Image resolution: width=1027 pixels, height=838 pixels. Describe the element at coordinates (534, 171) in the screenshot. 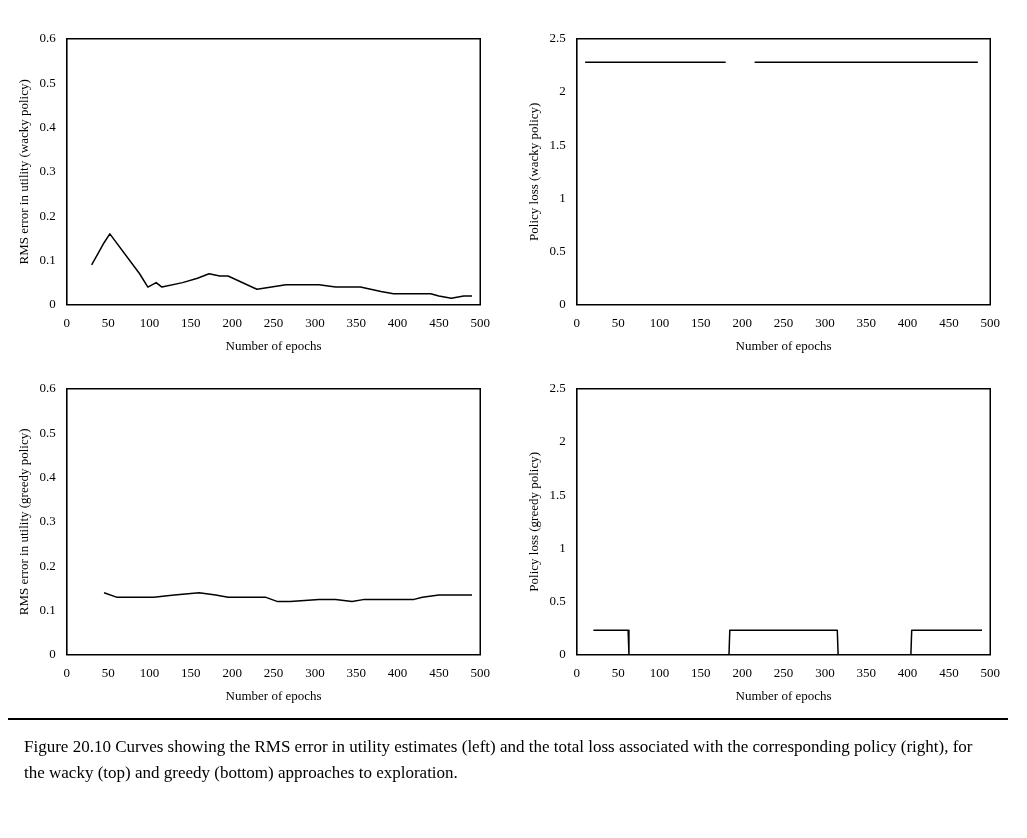

I see `y-axis-title: Policy loss (wacky policy)` at that location.